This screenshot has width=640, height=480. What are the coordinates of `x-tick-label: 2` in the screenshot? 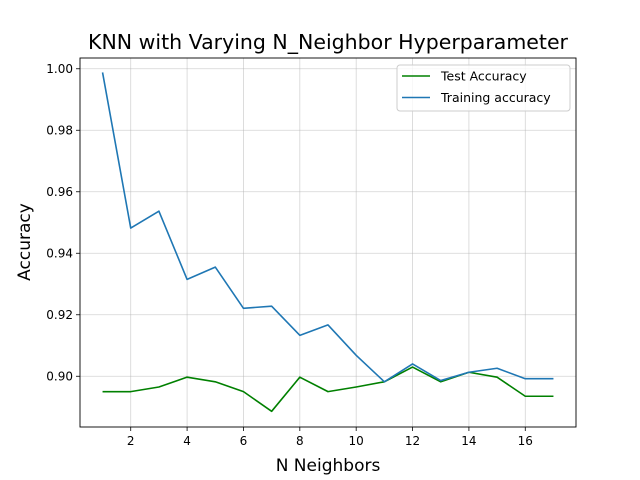 It's located at (131, 441).